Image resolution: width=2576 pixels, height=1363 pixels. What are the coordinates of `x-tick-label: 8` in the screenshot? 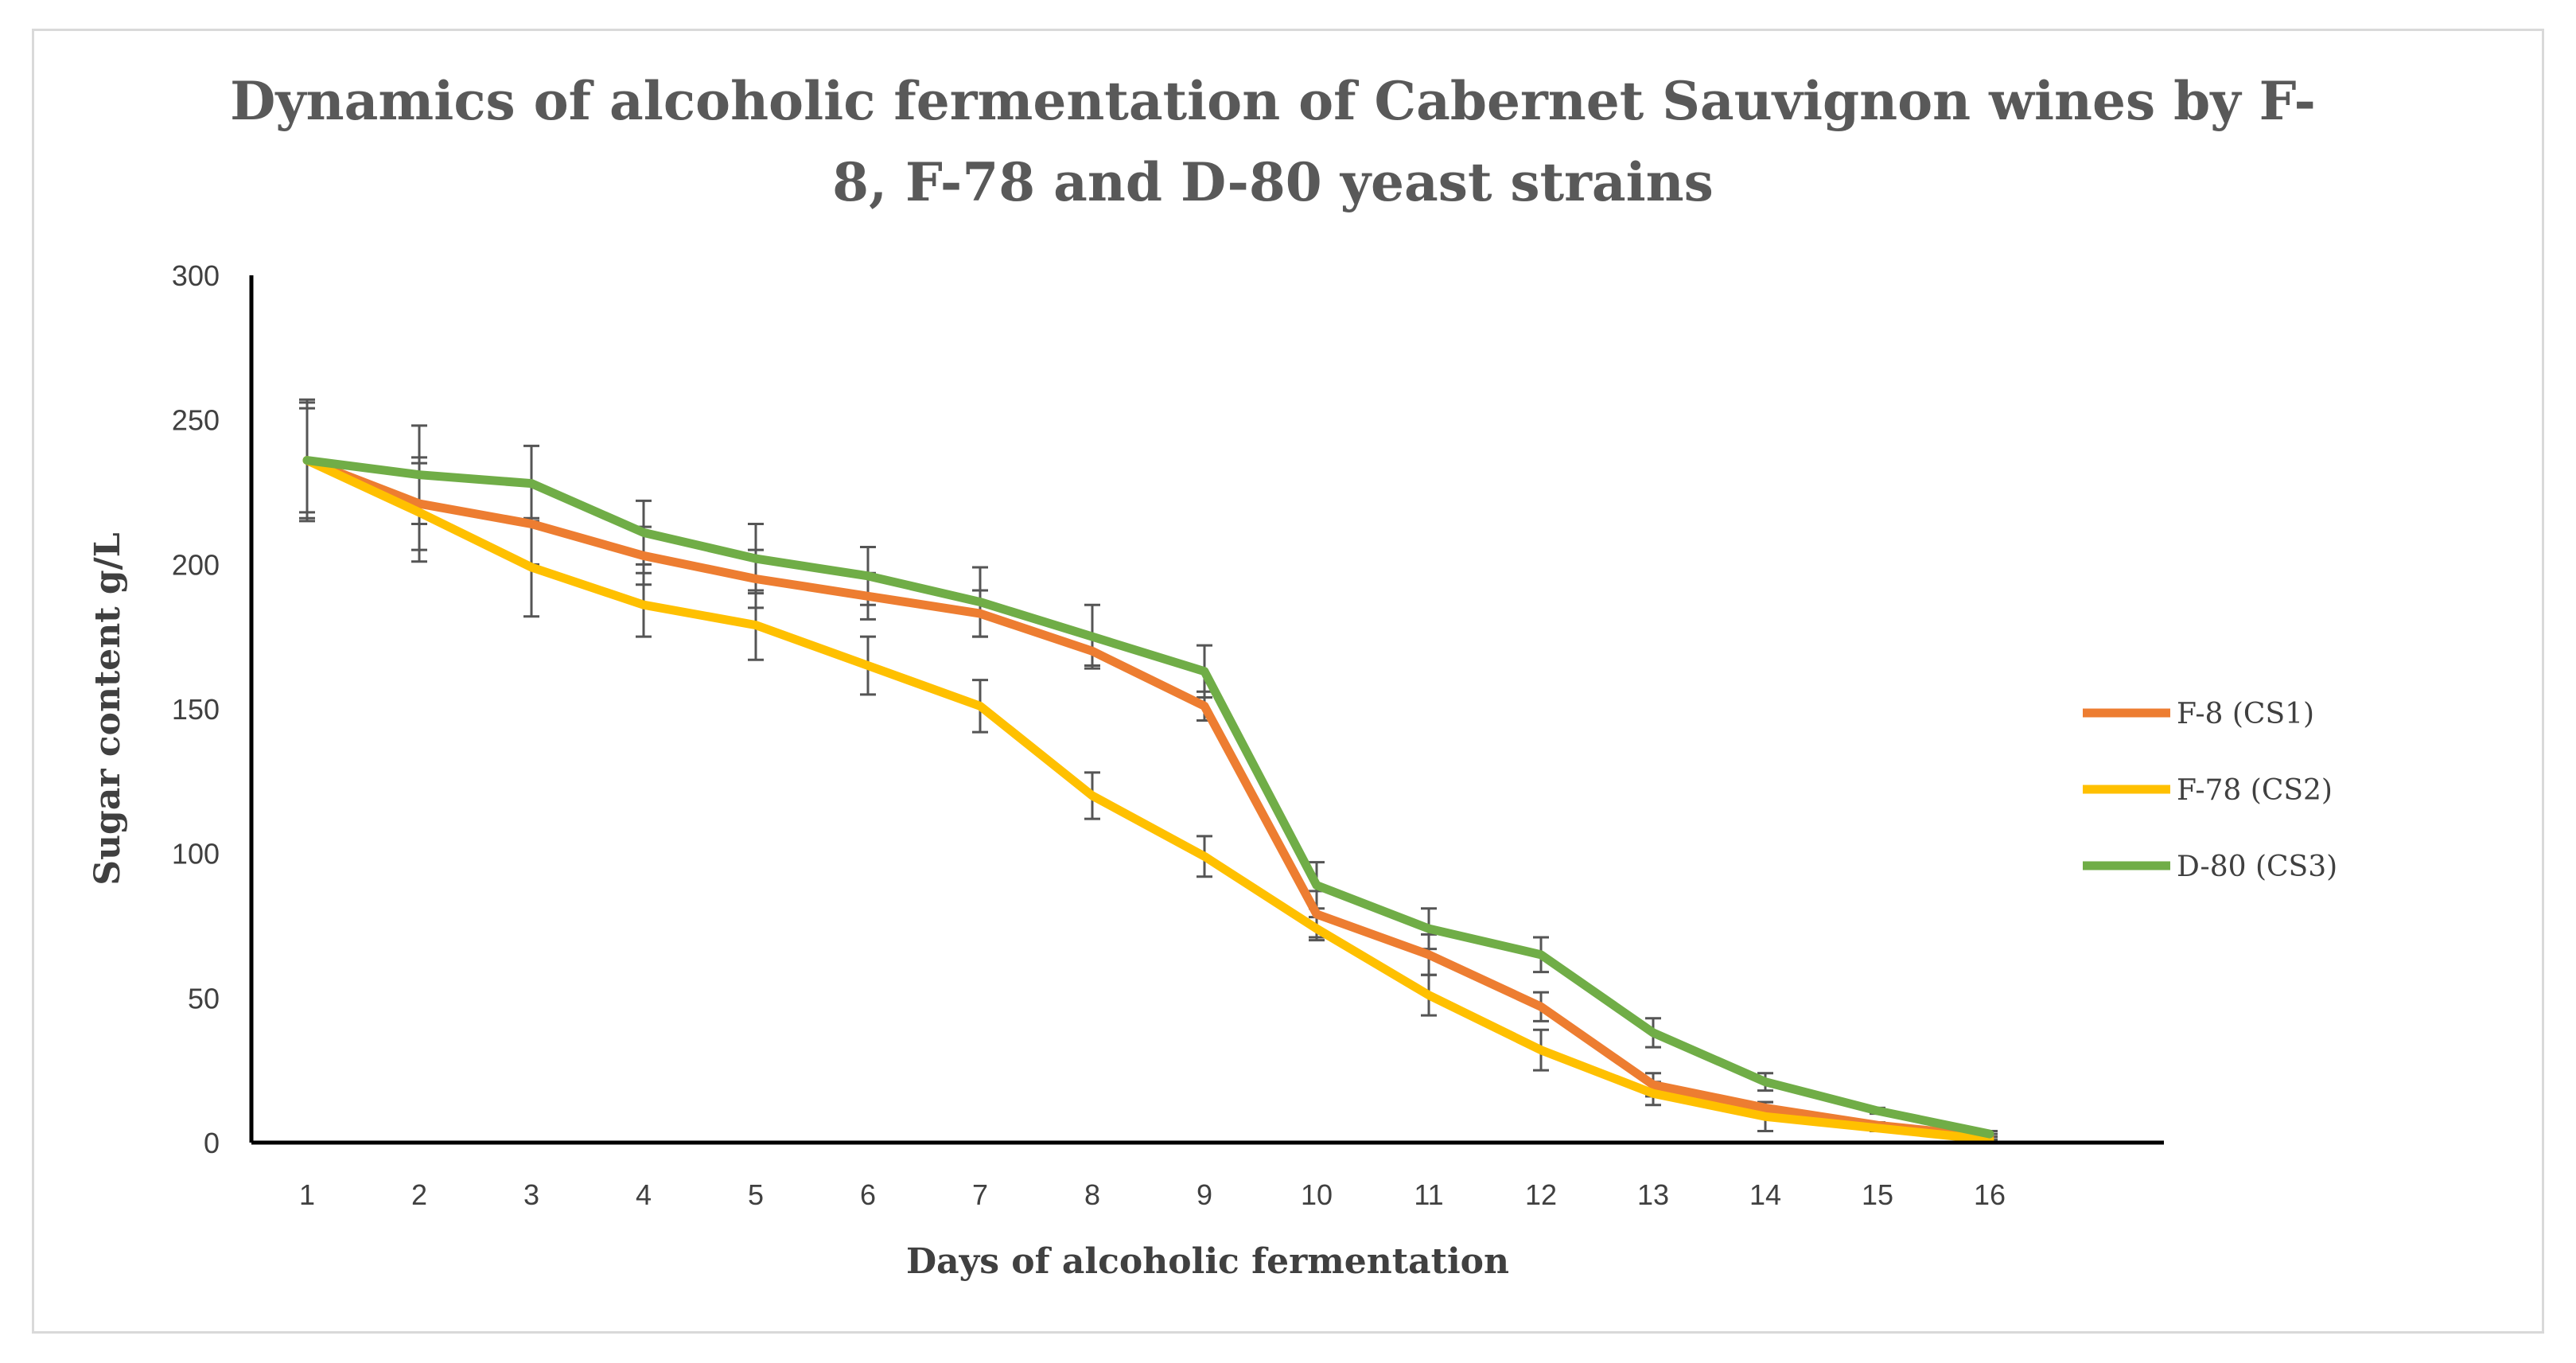 It's located at (1092, 1194).